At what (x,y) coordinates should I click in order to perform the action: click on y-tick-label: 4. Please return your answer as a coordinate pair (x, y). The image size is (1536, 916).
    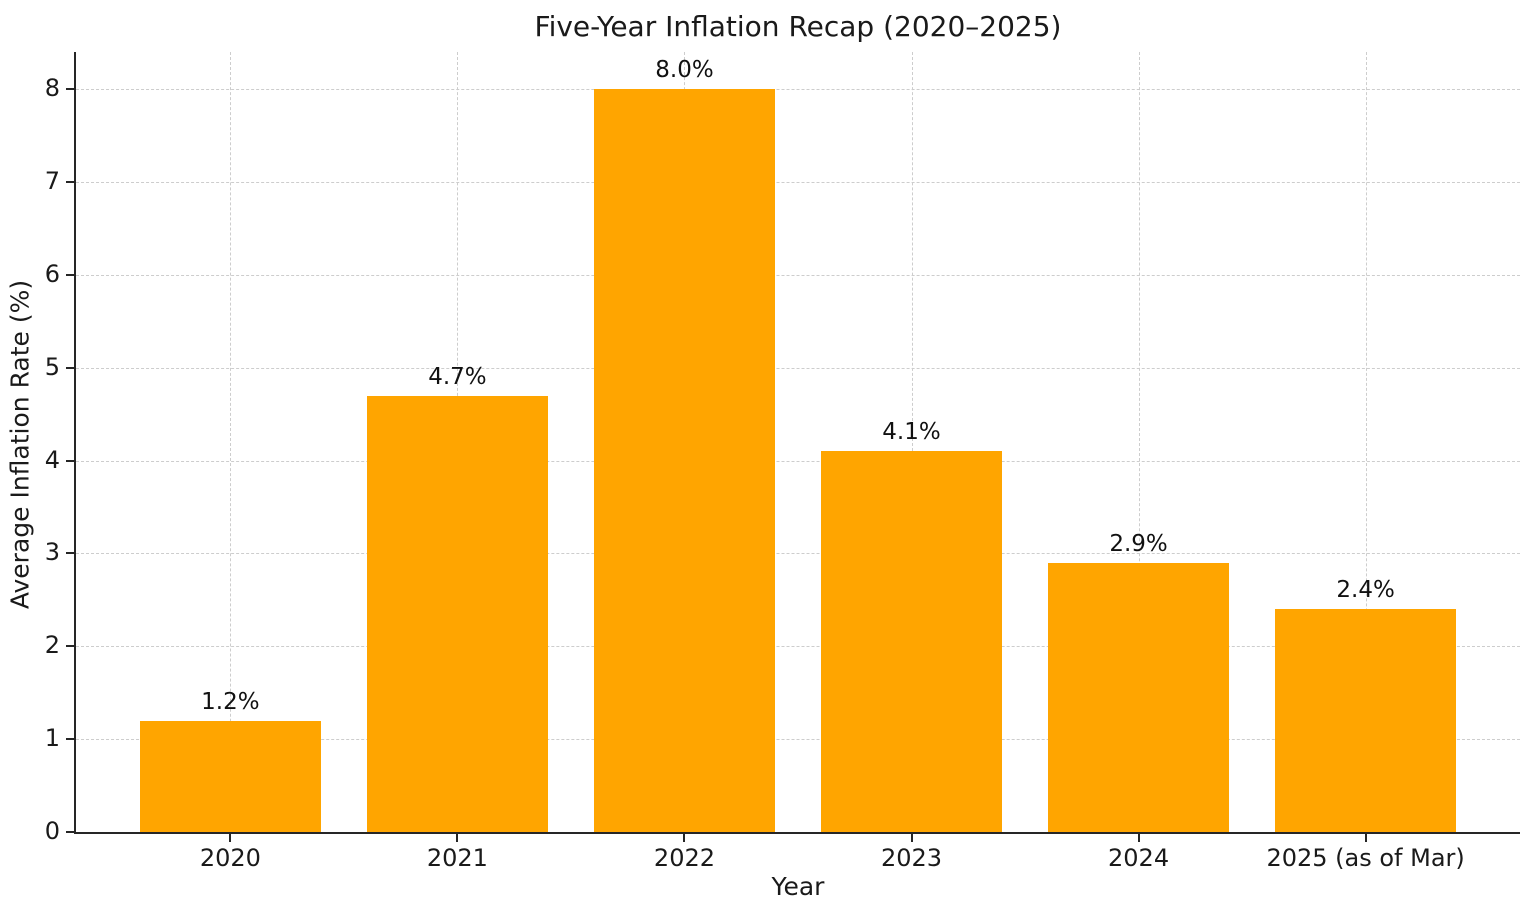
    Looking at the image, I should click on (52, 459).